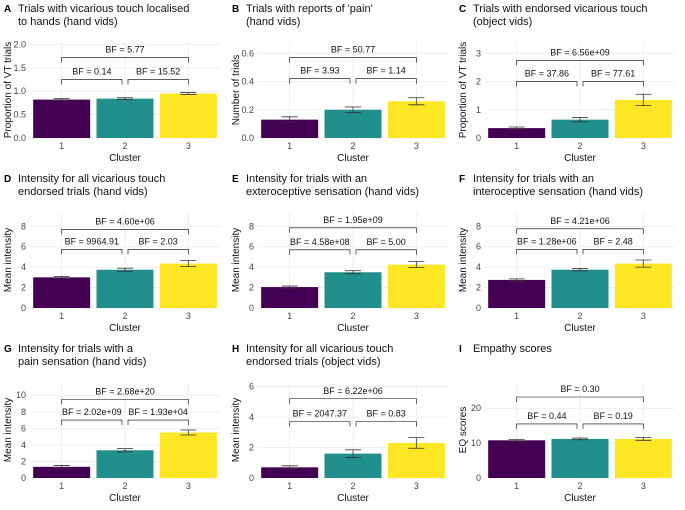 The image size is (685, 510). What do you see at coordinates (76, 349) in the screenshot?
I see `panel-title-line-1: Intensity for trials with a` at bounding box center [76, 349].